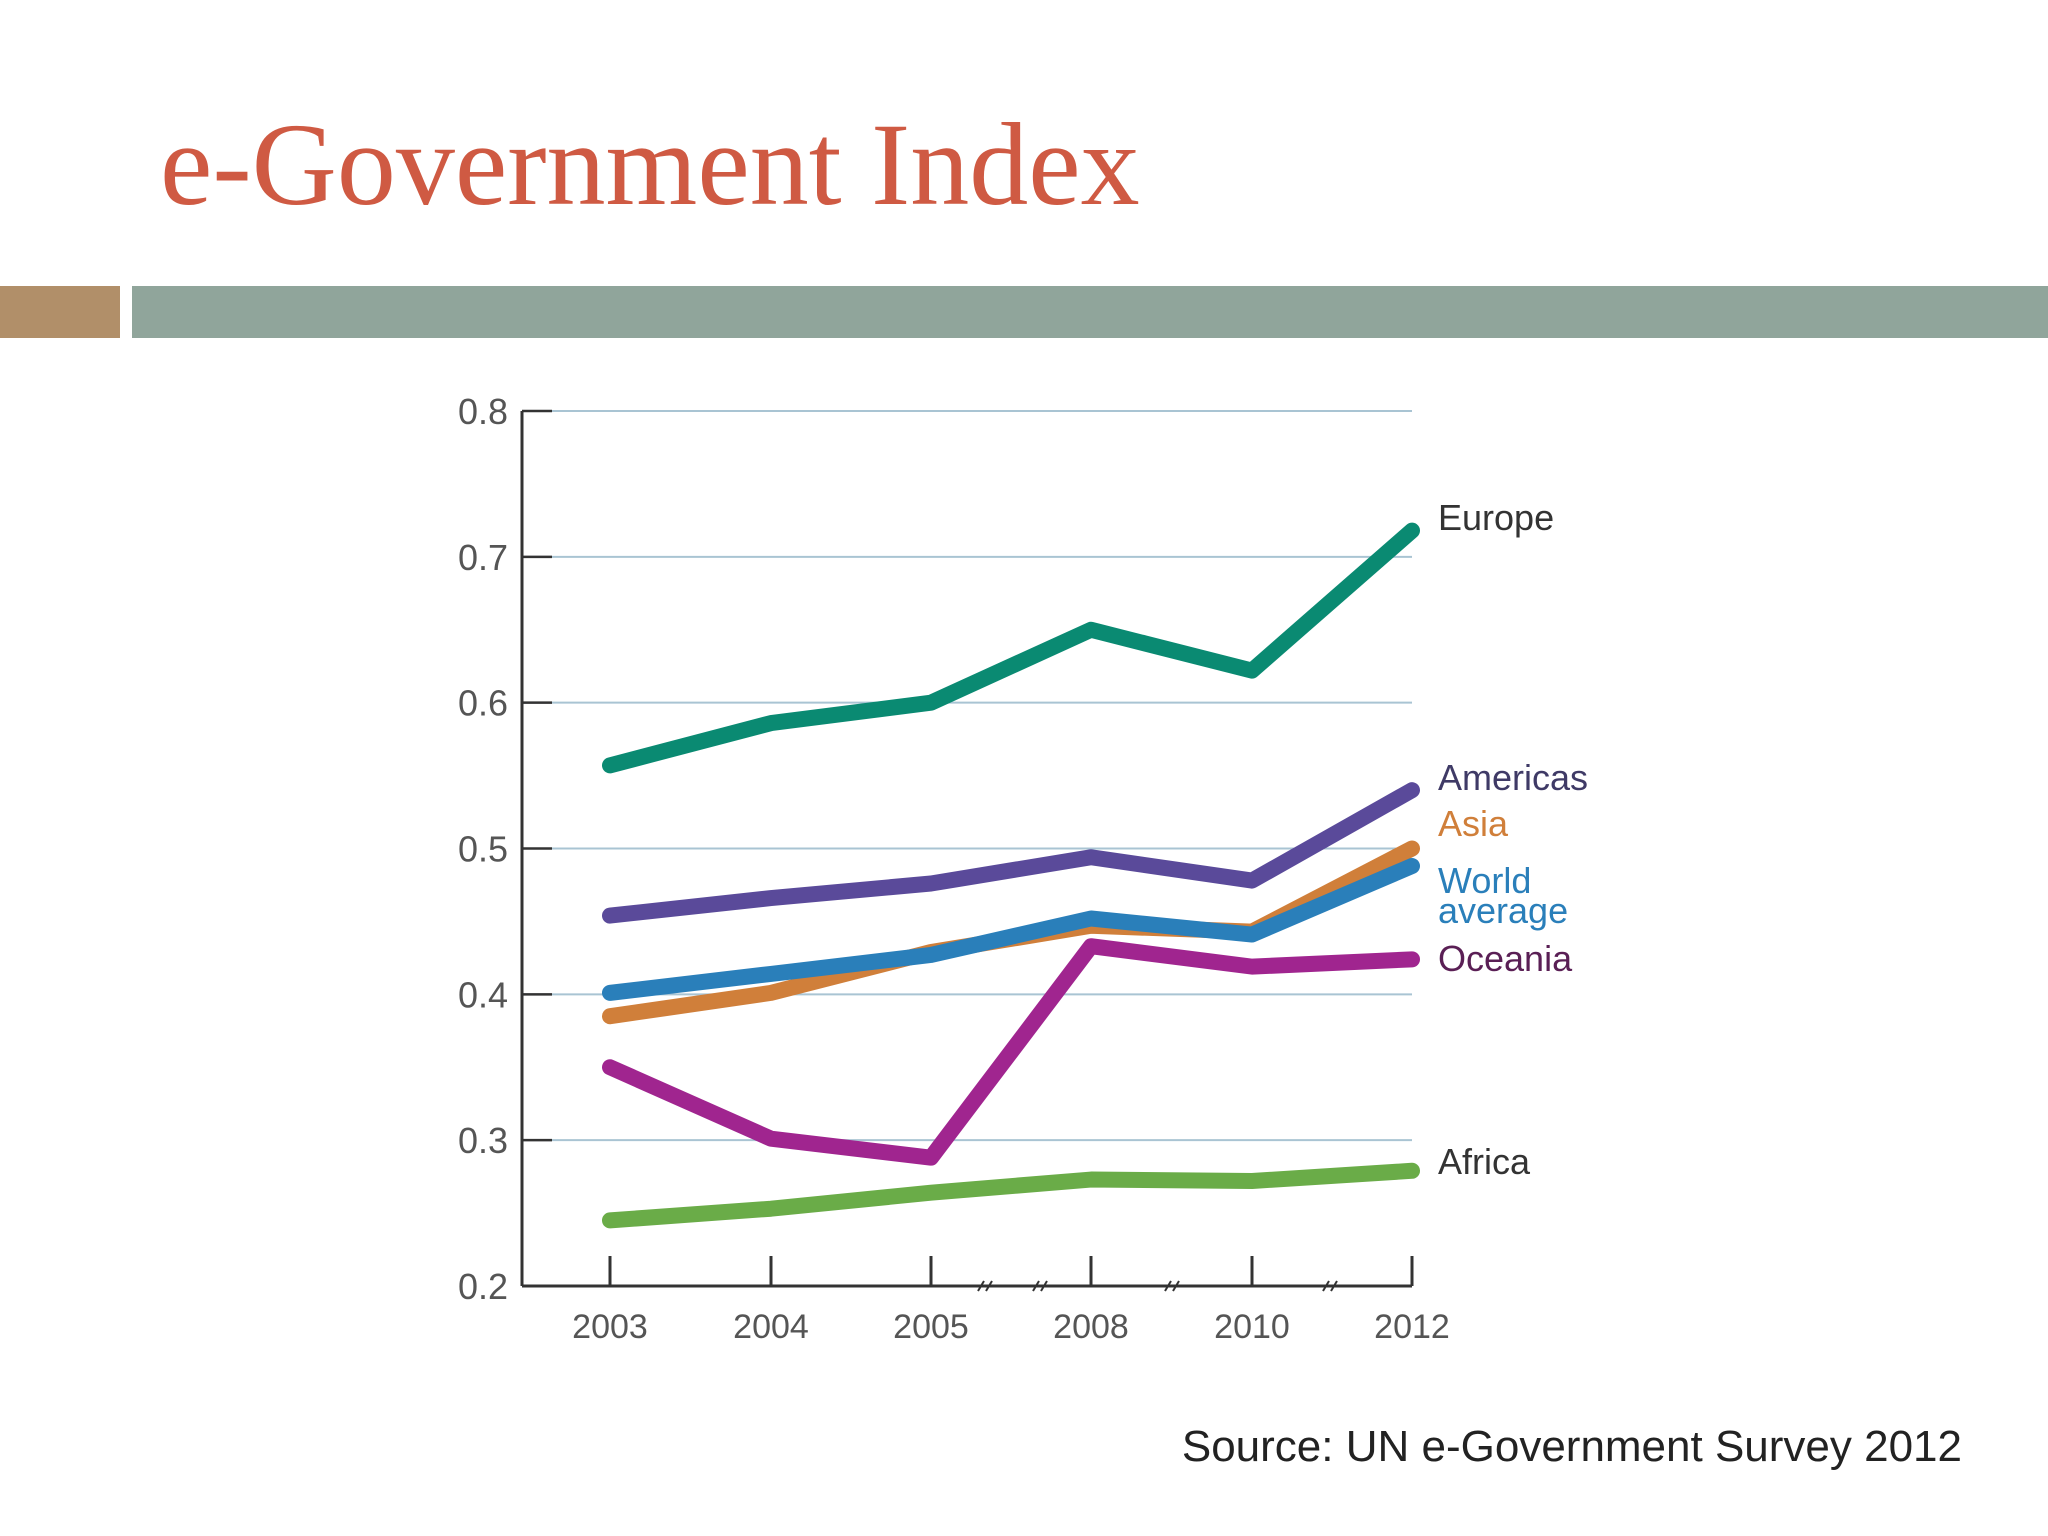 This screenshot has height=1536, width=2048. Describe the element at coordinates (483, 1140) in the screenshot. I see `y-tick-label: 0.3` at that location.